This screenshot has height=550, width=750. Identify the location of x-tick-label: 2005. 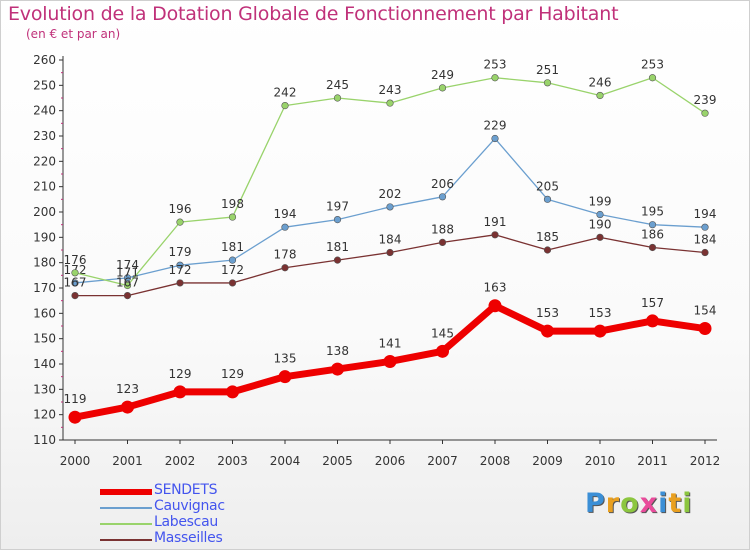
(337, 461).